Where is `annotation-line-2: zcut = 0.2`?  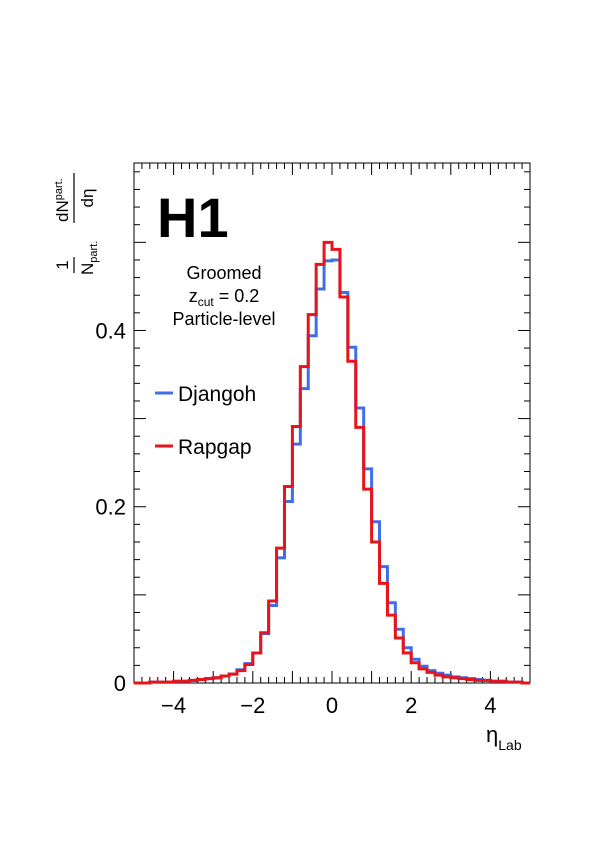
annotation-line-2: zcut = 0.2 is located at coordinates (224, 297).